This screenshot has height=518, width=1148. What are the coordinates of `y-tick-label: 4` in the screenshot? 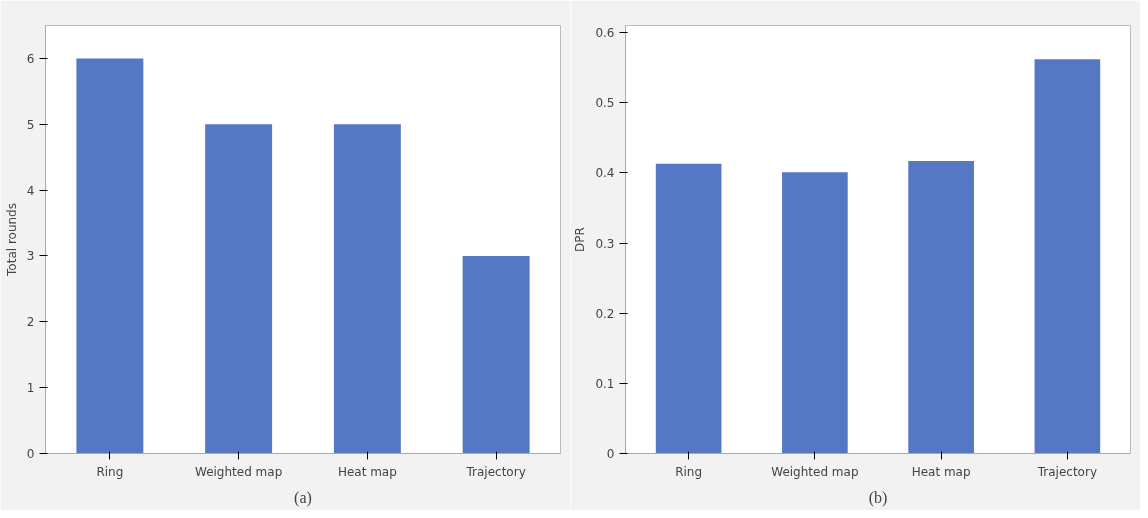 It's located at (30, 190).